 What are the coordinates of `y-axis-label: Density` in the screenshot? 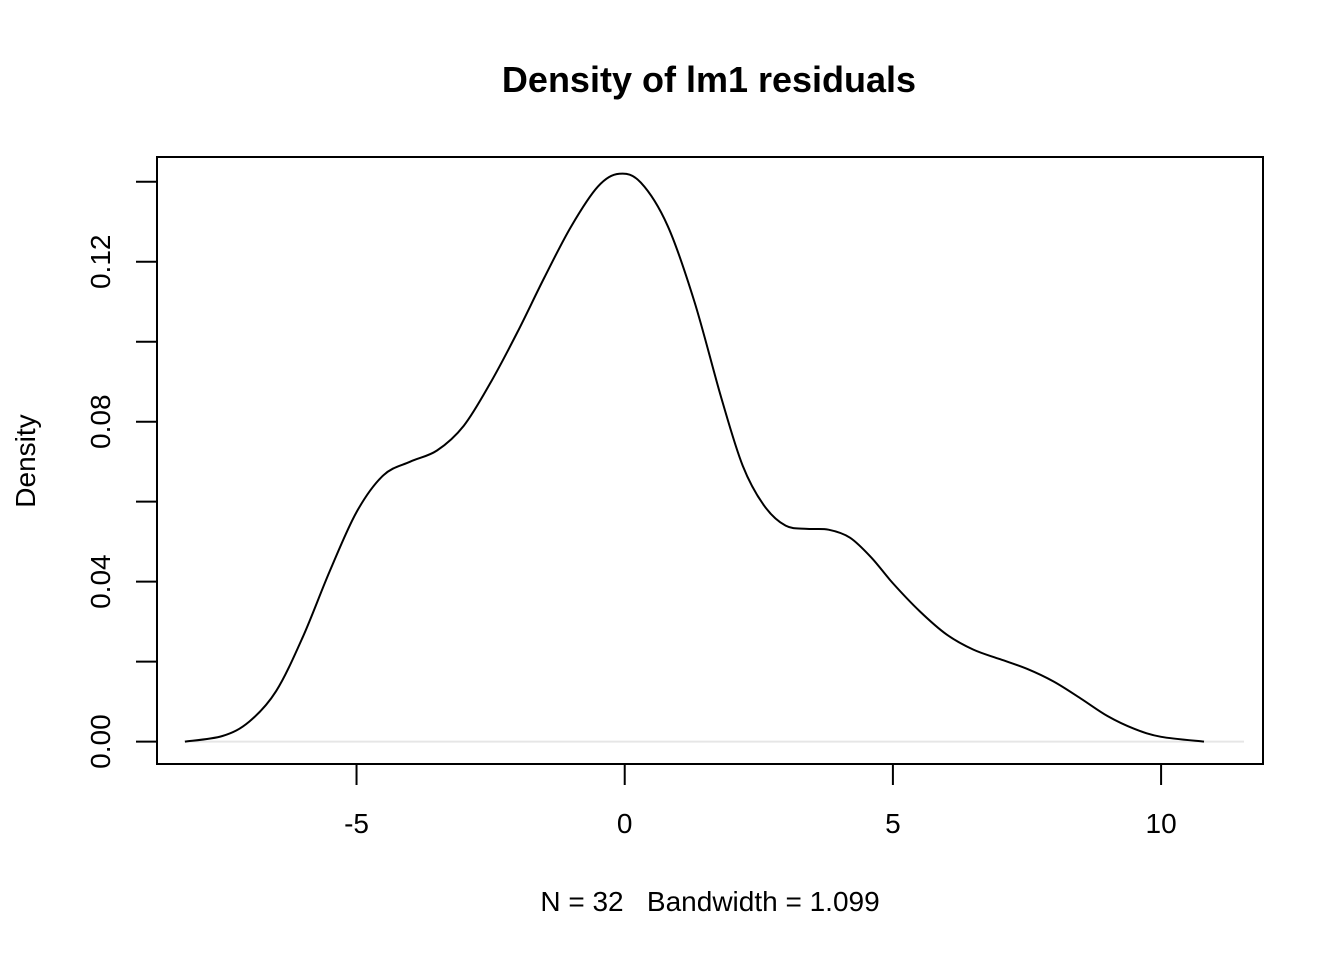 It's located at (25, 460).